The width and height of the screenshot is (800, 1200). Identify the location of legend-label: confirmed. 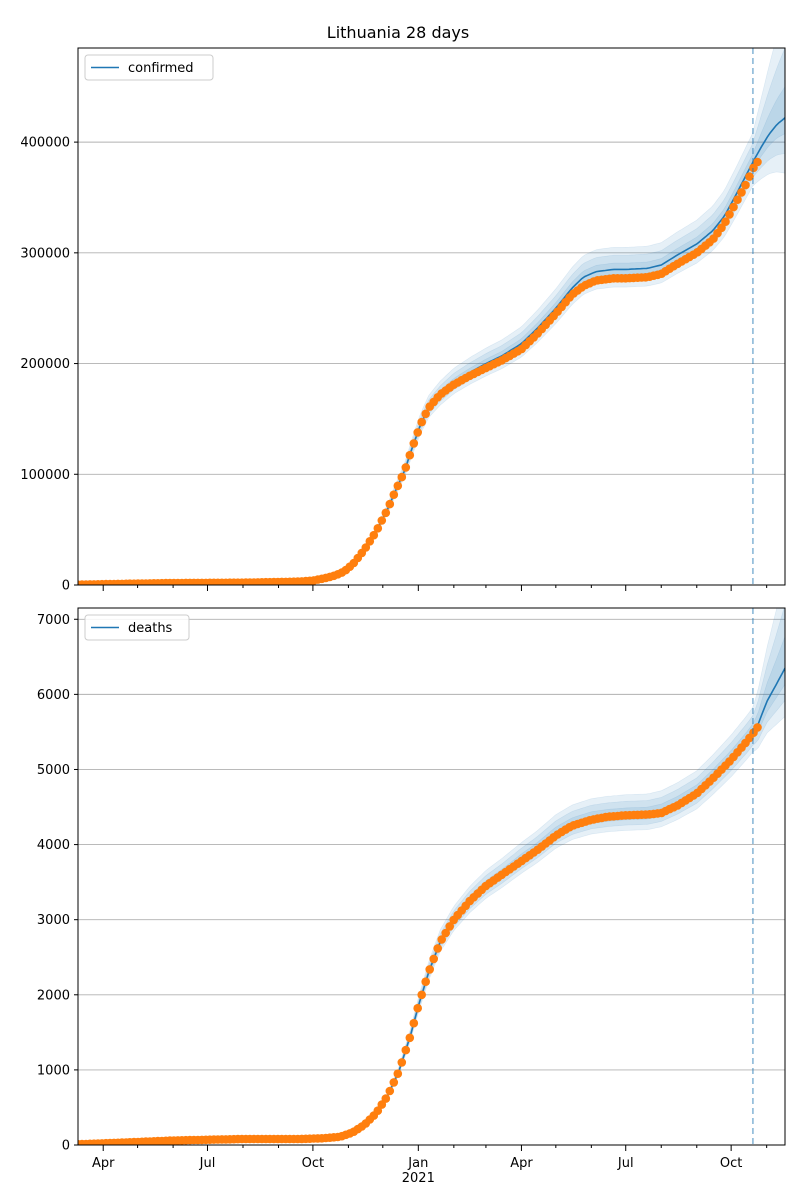
(161, 68).